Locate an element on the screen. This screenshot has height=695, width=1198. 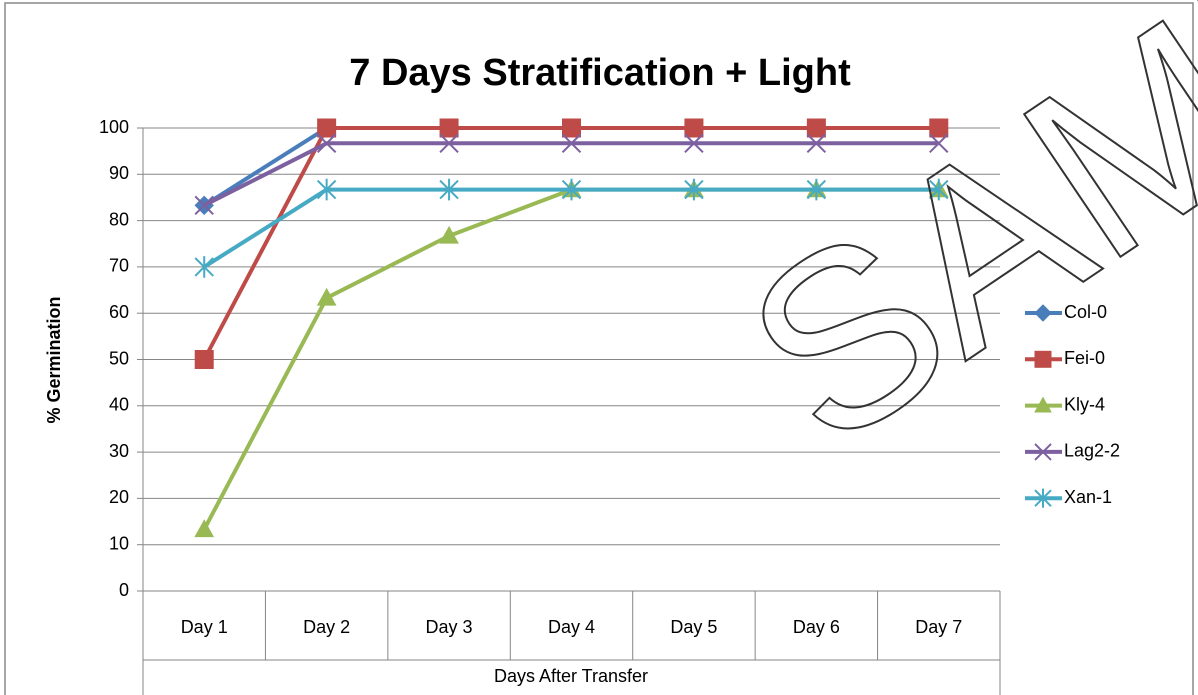
x-tick-label: Day 3 is located at coordinates (449, 627).